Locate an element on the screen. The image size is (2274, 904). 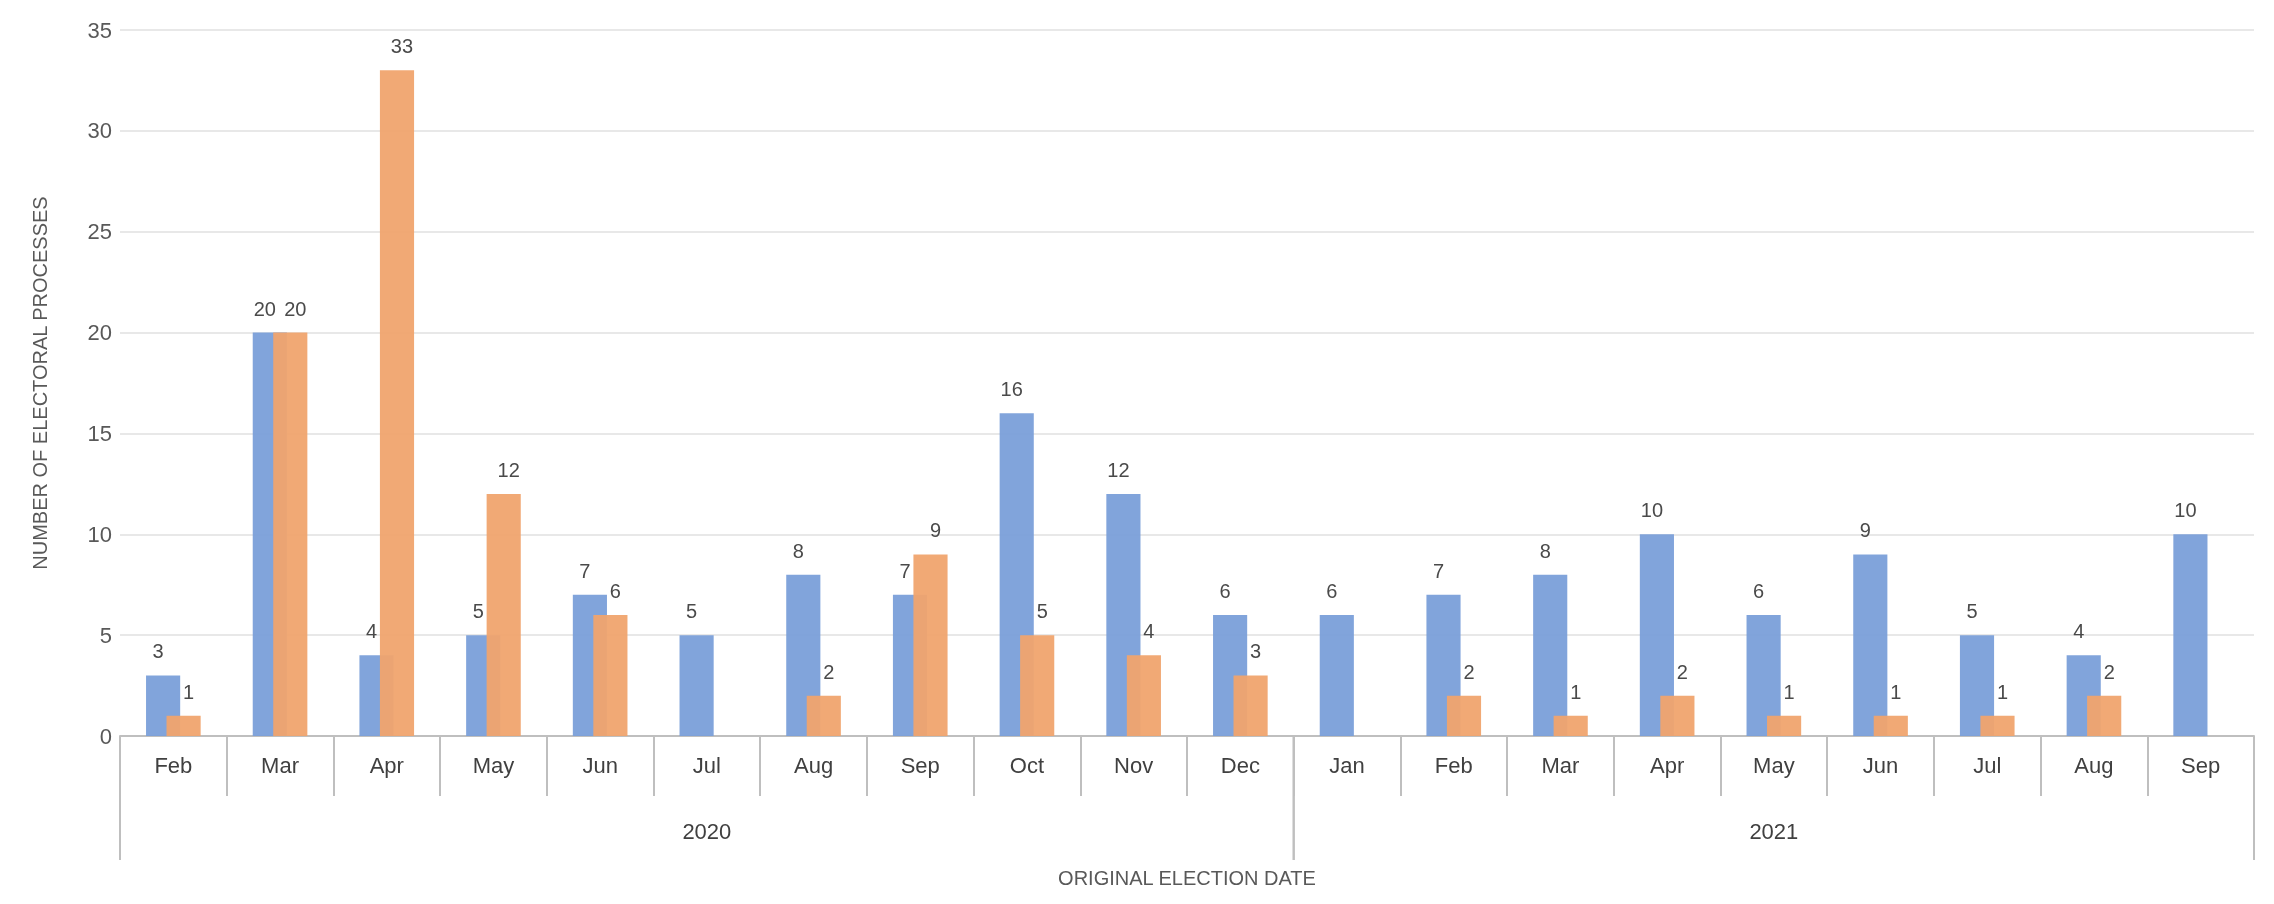
x-tick-label: Dec is located at coordinates (1240, 765).